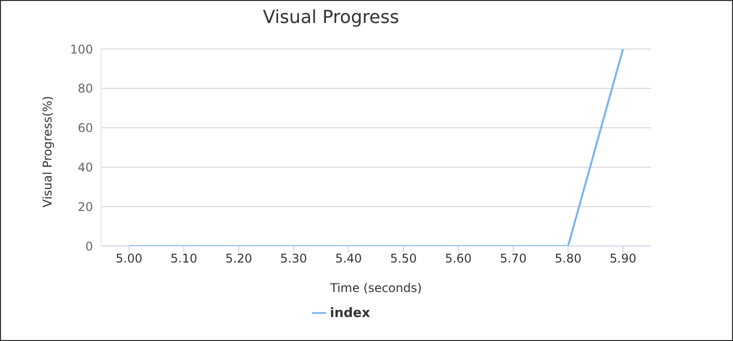  I want to click on x-tick-label: 5.30, so click(294, 259).